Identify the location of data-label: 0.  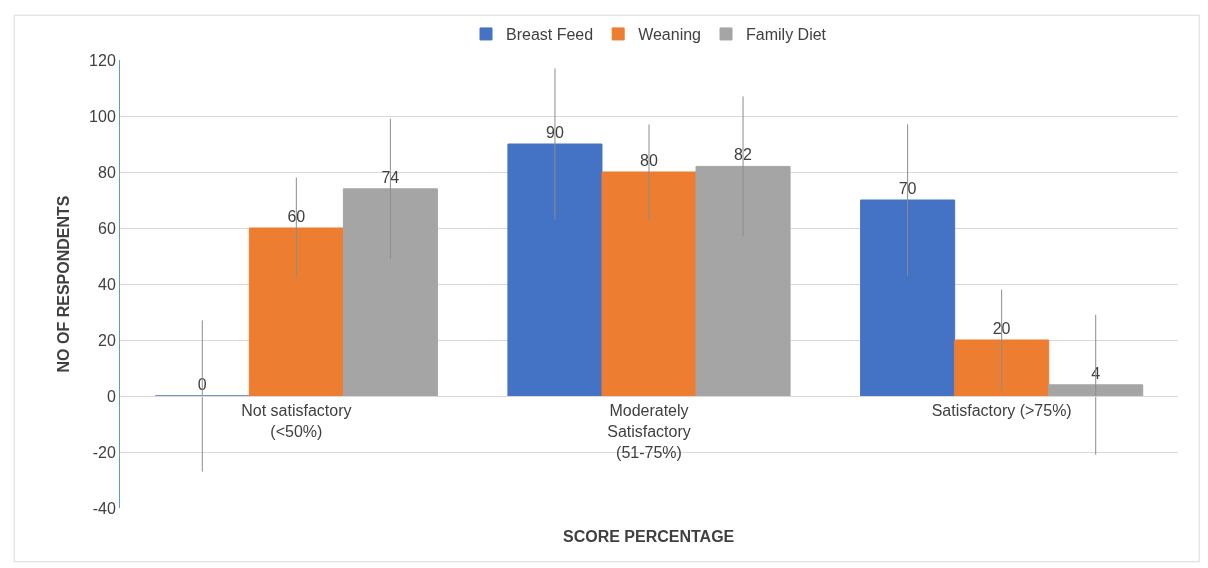
(202, 384).